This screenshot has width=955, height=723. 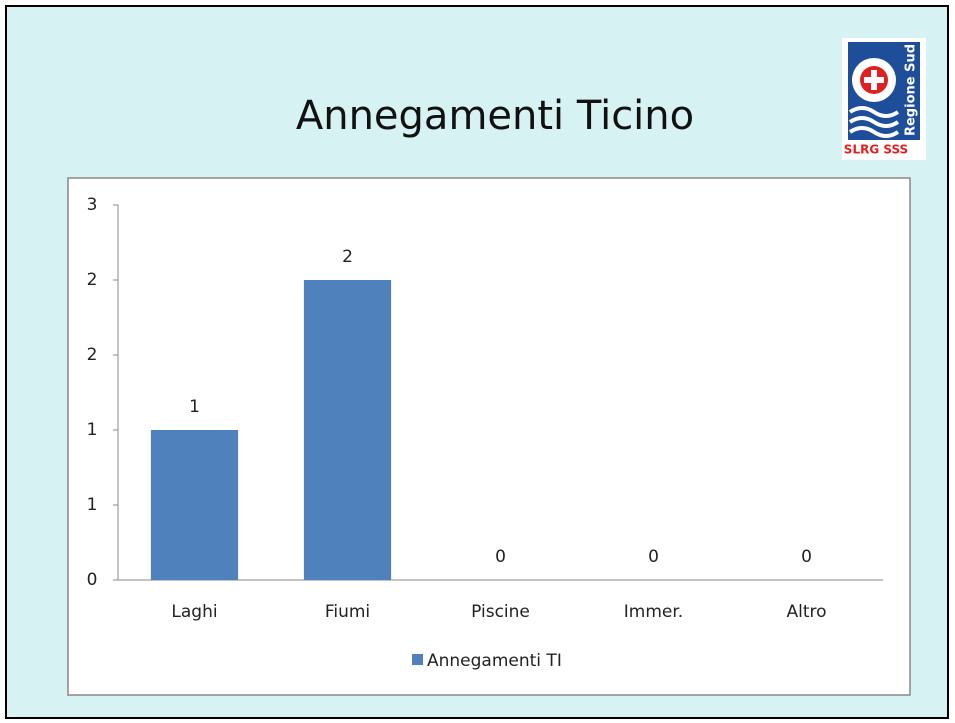 I want to click on y-tick-label: 3, so click(x=92, y=205).